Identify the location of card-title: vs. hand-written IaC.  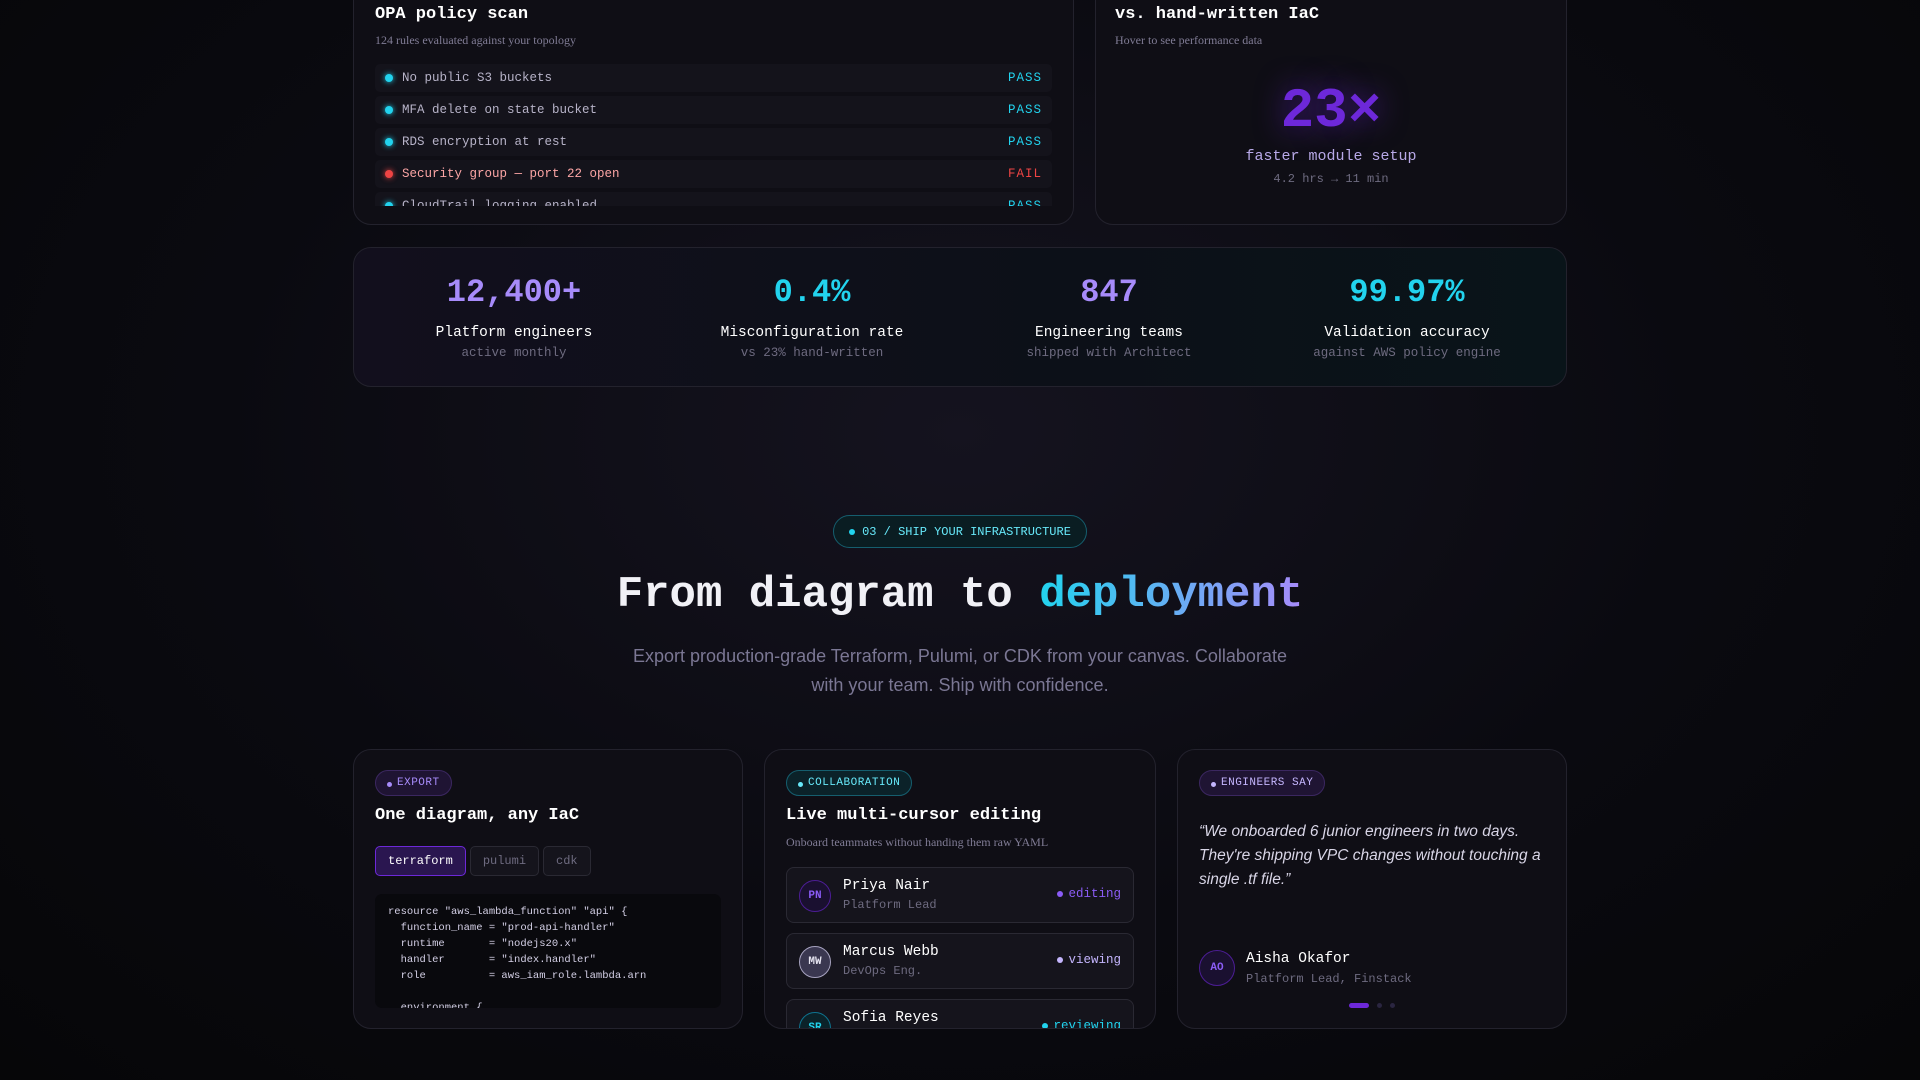
(1217, 14).